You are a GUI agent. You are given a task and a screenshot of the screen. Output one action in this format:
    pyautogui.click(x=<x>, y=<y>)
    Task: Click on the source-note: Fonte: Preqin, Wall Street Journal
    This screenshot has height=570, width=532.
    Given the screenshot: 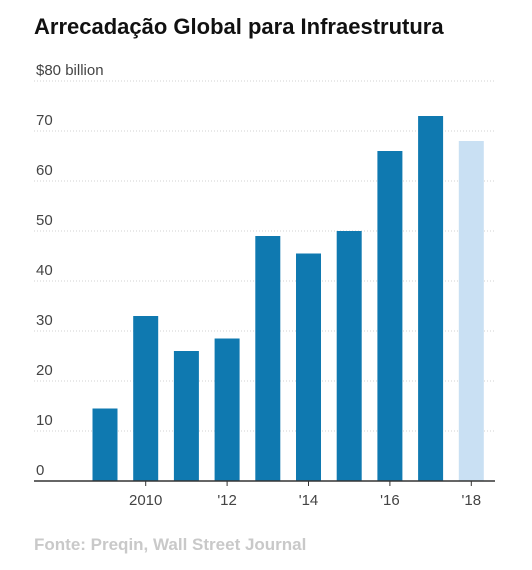 What is the action you would take?
    pyautogui.click(x=170, y=544)
    